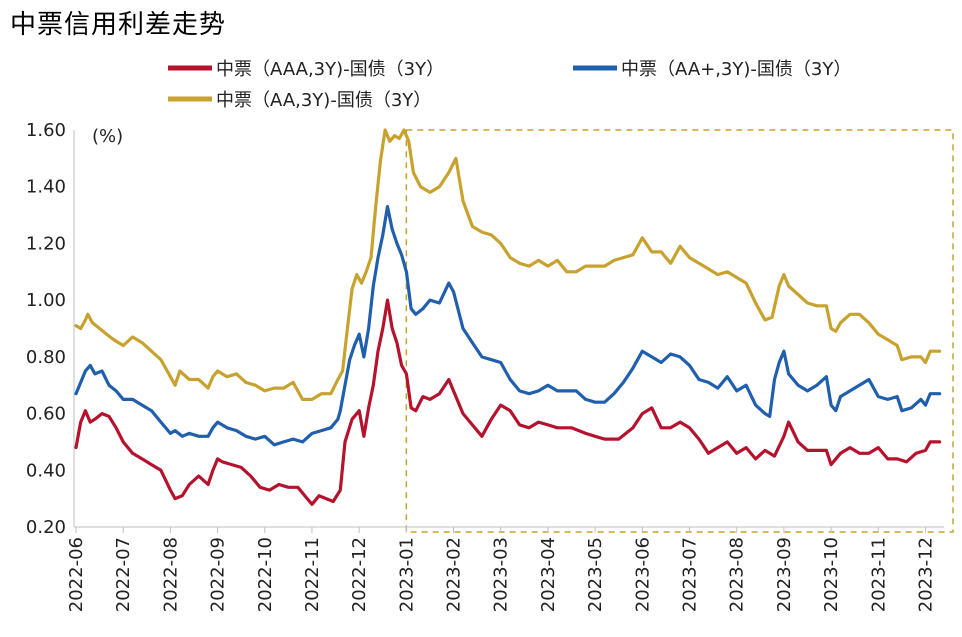  I want to click on y-tick-label: 1.00, so click(46, 300).